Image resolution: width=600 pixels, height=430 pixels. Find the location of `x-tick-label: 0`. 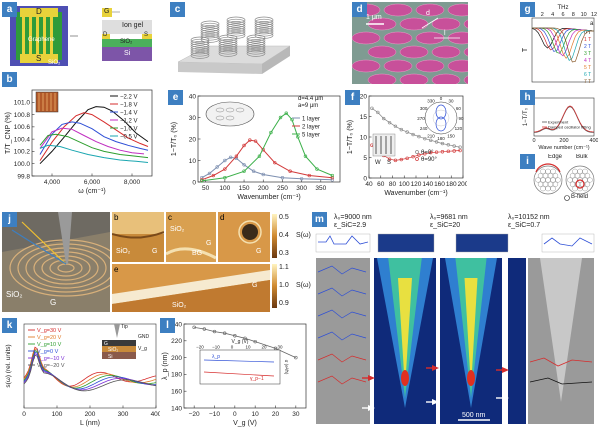

x-tick-label: 0 is located at coordinates (24, 414).